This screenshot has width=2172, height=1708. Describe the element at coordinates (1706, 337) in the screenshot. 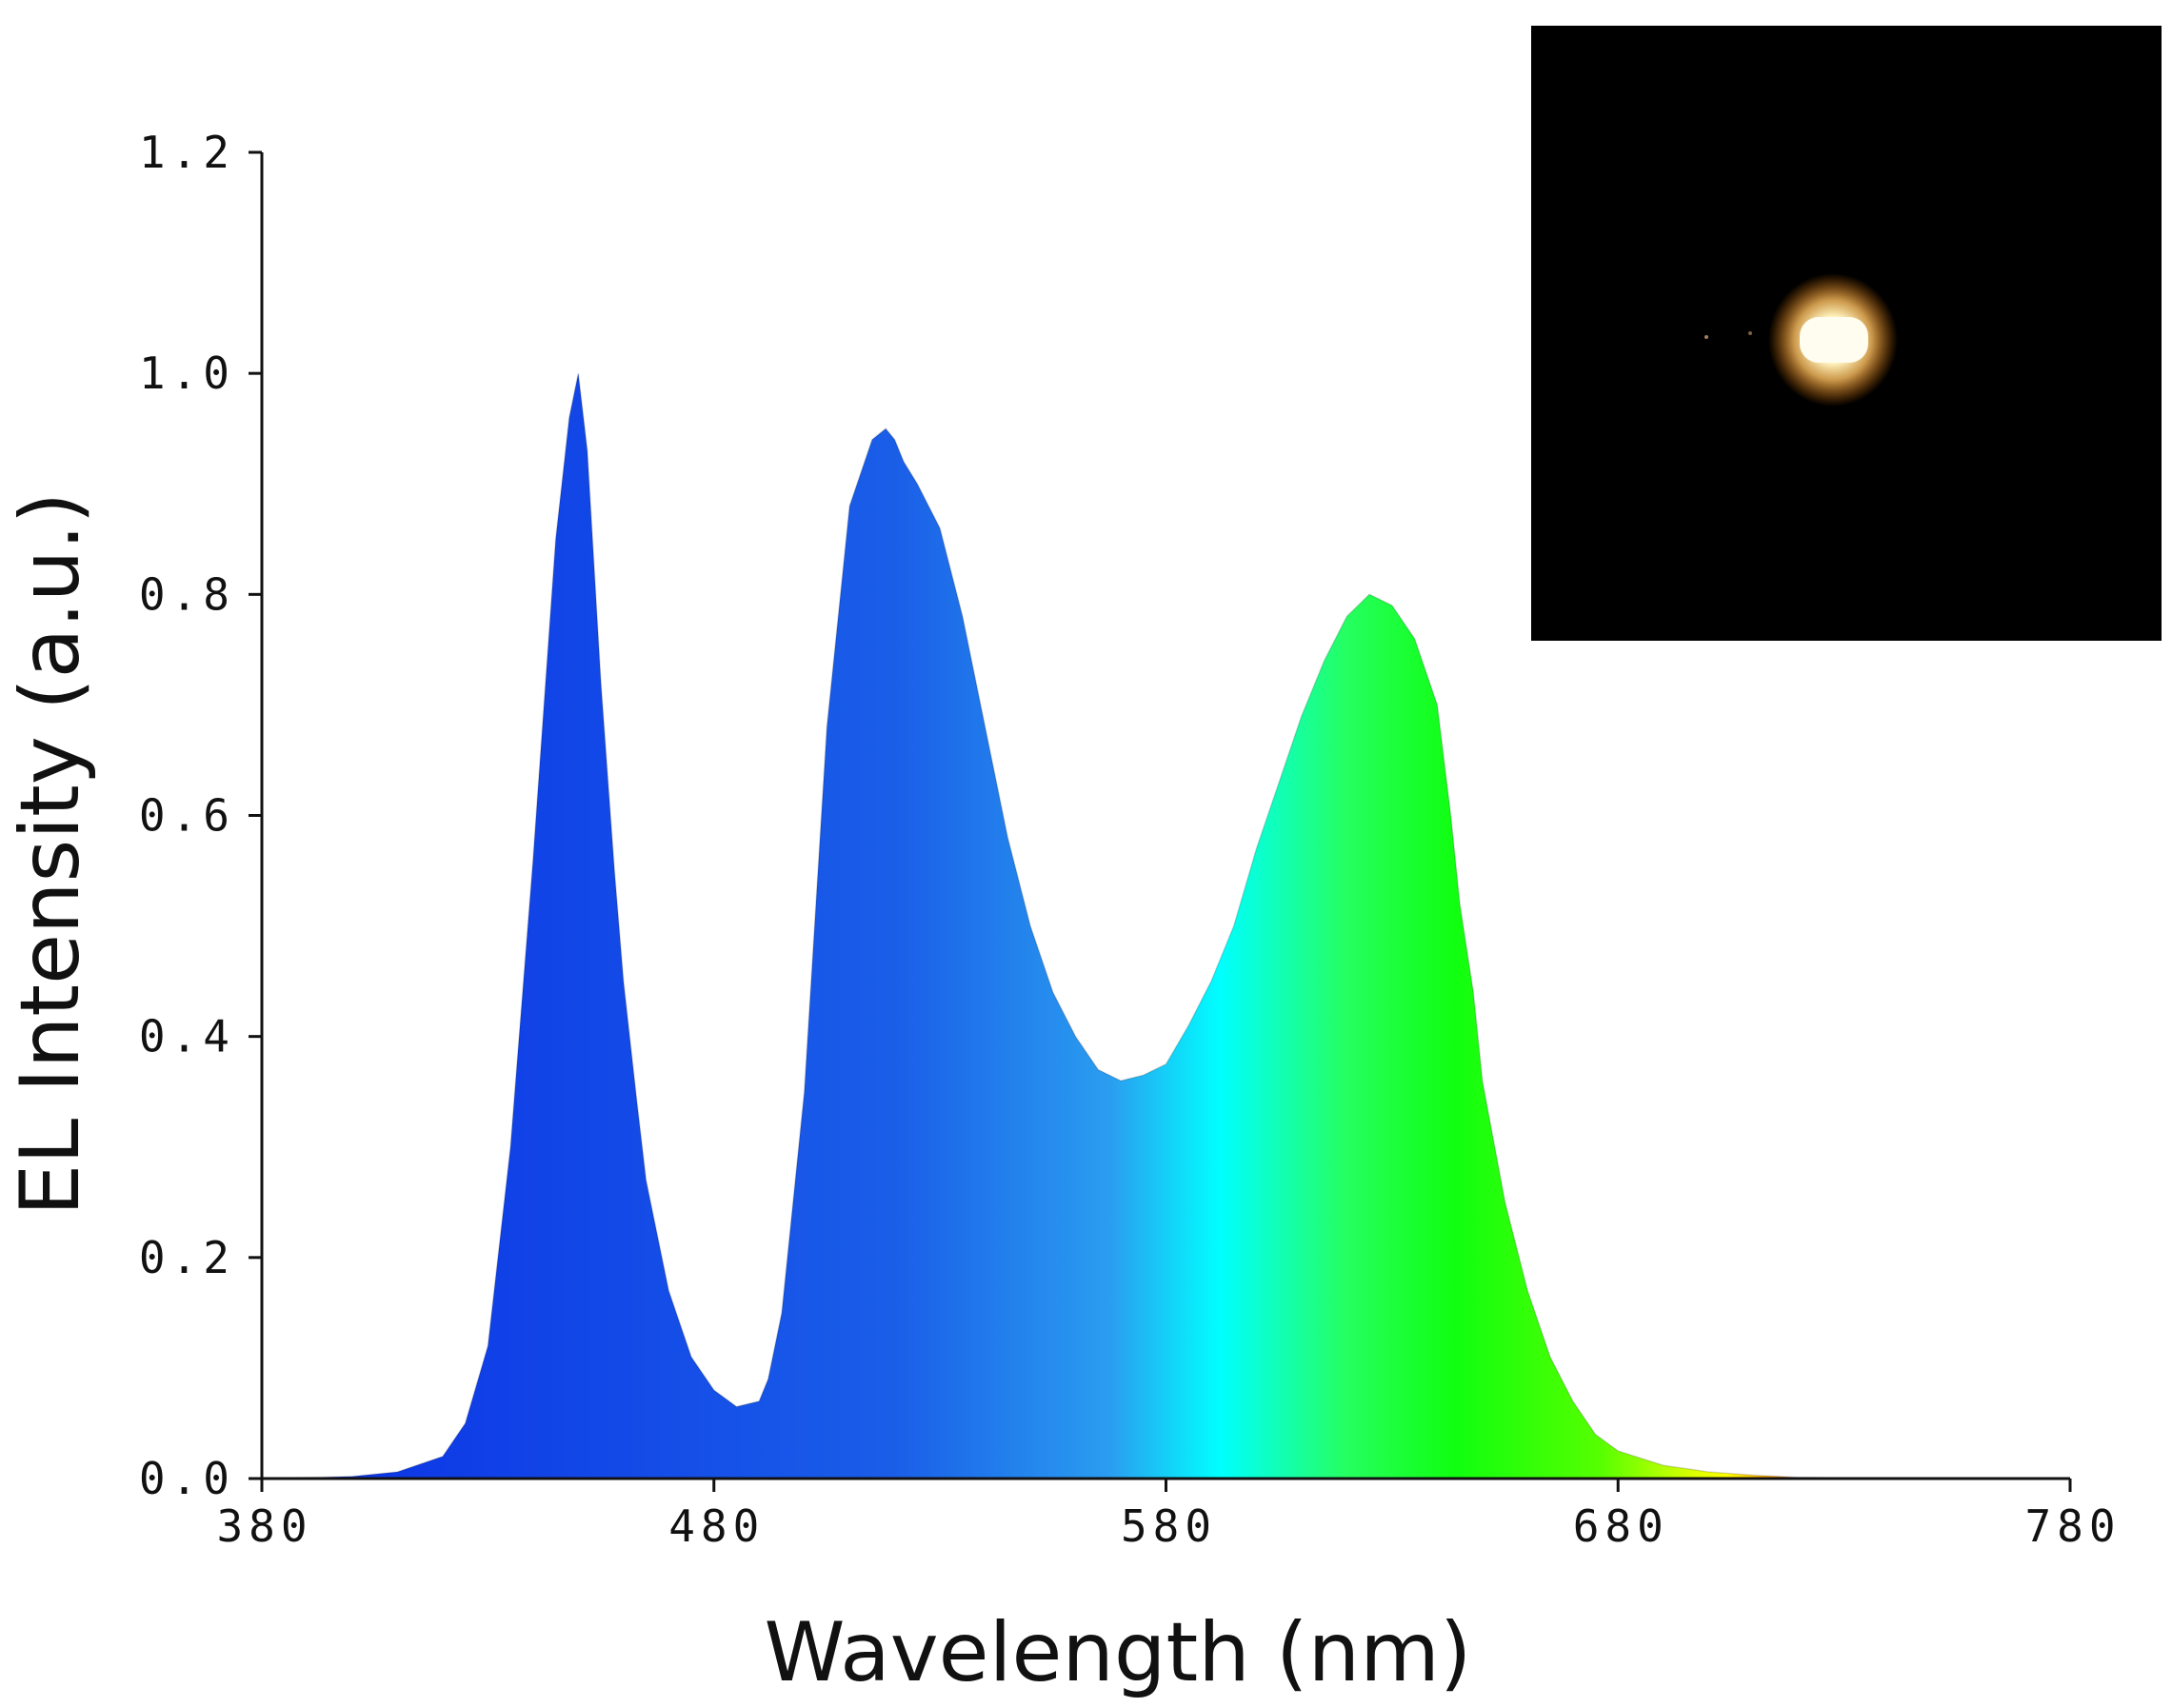

I see `inset-stray-dot` at that location.